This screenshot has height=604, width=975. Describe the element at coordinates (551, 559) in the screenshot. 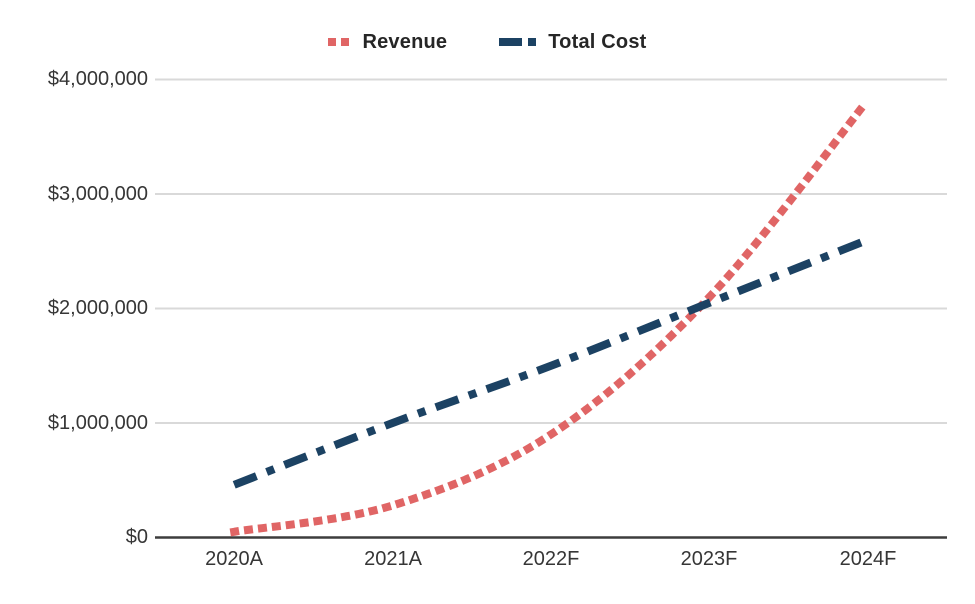

I see `x-axis-tick-label: 2022F` at that location.